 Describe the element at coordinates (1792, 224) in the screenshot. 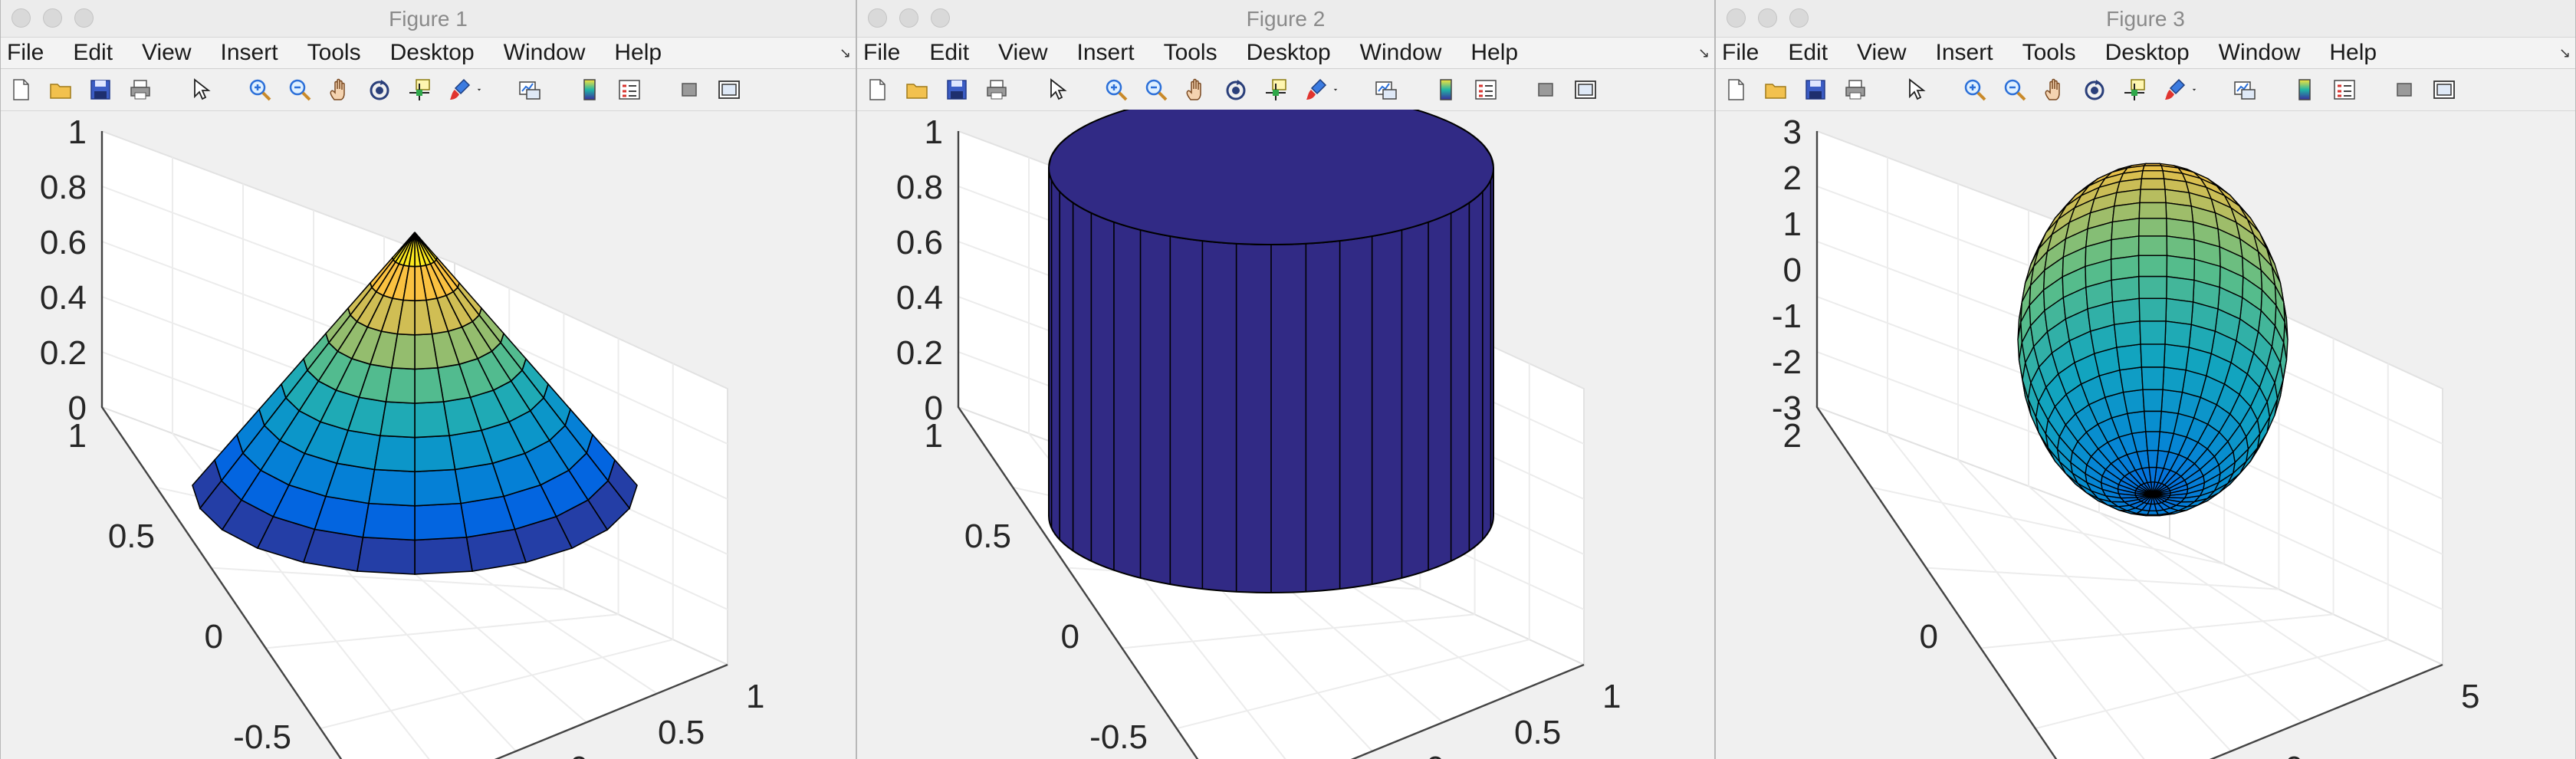

I see `z-tick-label: 1` at that location.